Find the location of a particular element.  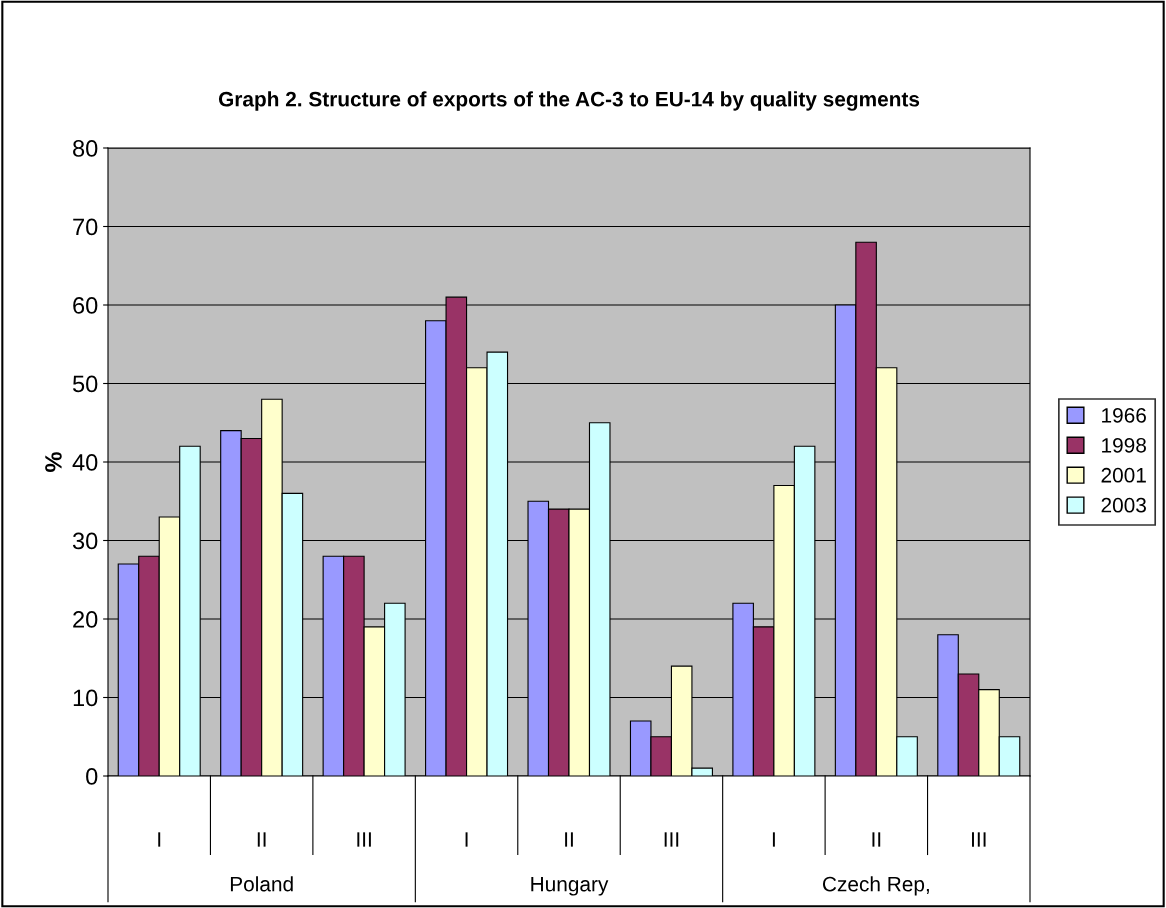

legend-label: 2003 is located at coordinates (1123, 505).